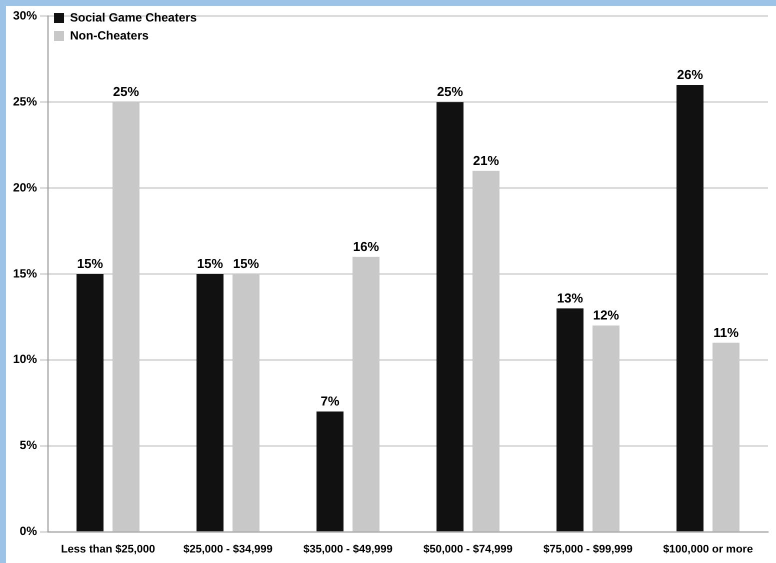 This screenshot has width=776, height=563. What do you see at coordinates (606, 315) in the screenshot?
I see `data-label: 12%` at bounding box center [606, 315].